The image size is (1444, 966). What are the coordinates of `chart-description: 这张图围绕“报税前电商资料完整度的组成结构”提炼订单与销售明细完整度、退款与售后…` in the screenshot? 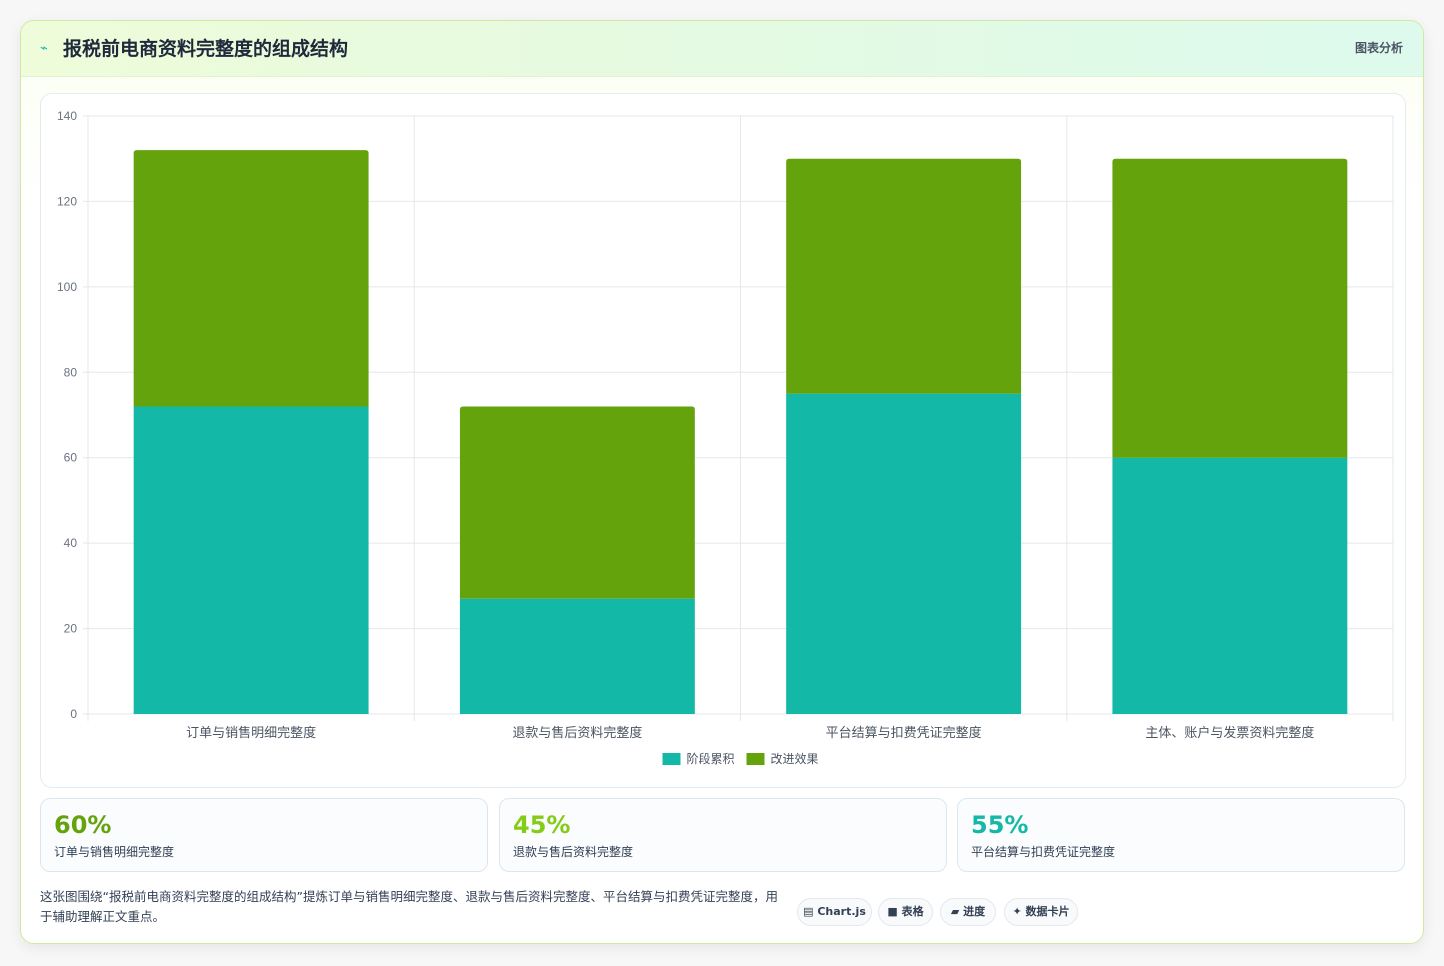 It's located at (409, 906).